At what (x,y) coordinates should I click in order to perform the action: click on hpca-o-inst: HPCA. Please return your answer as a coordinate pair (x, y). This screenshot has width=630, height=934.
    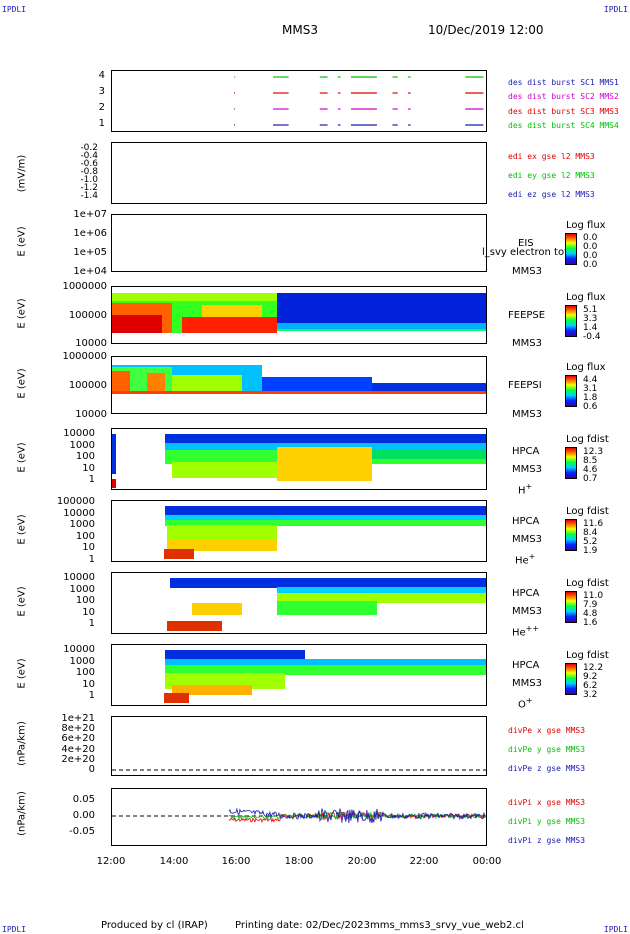
    Looking at the image, I should click on (526, 665).